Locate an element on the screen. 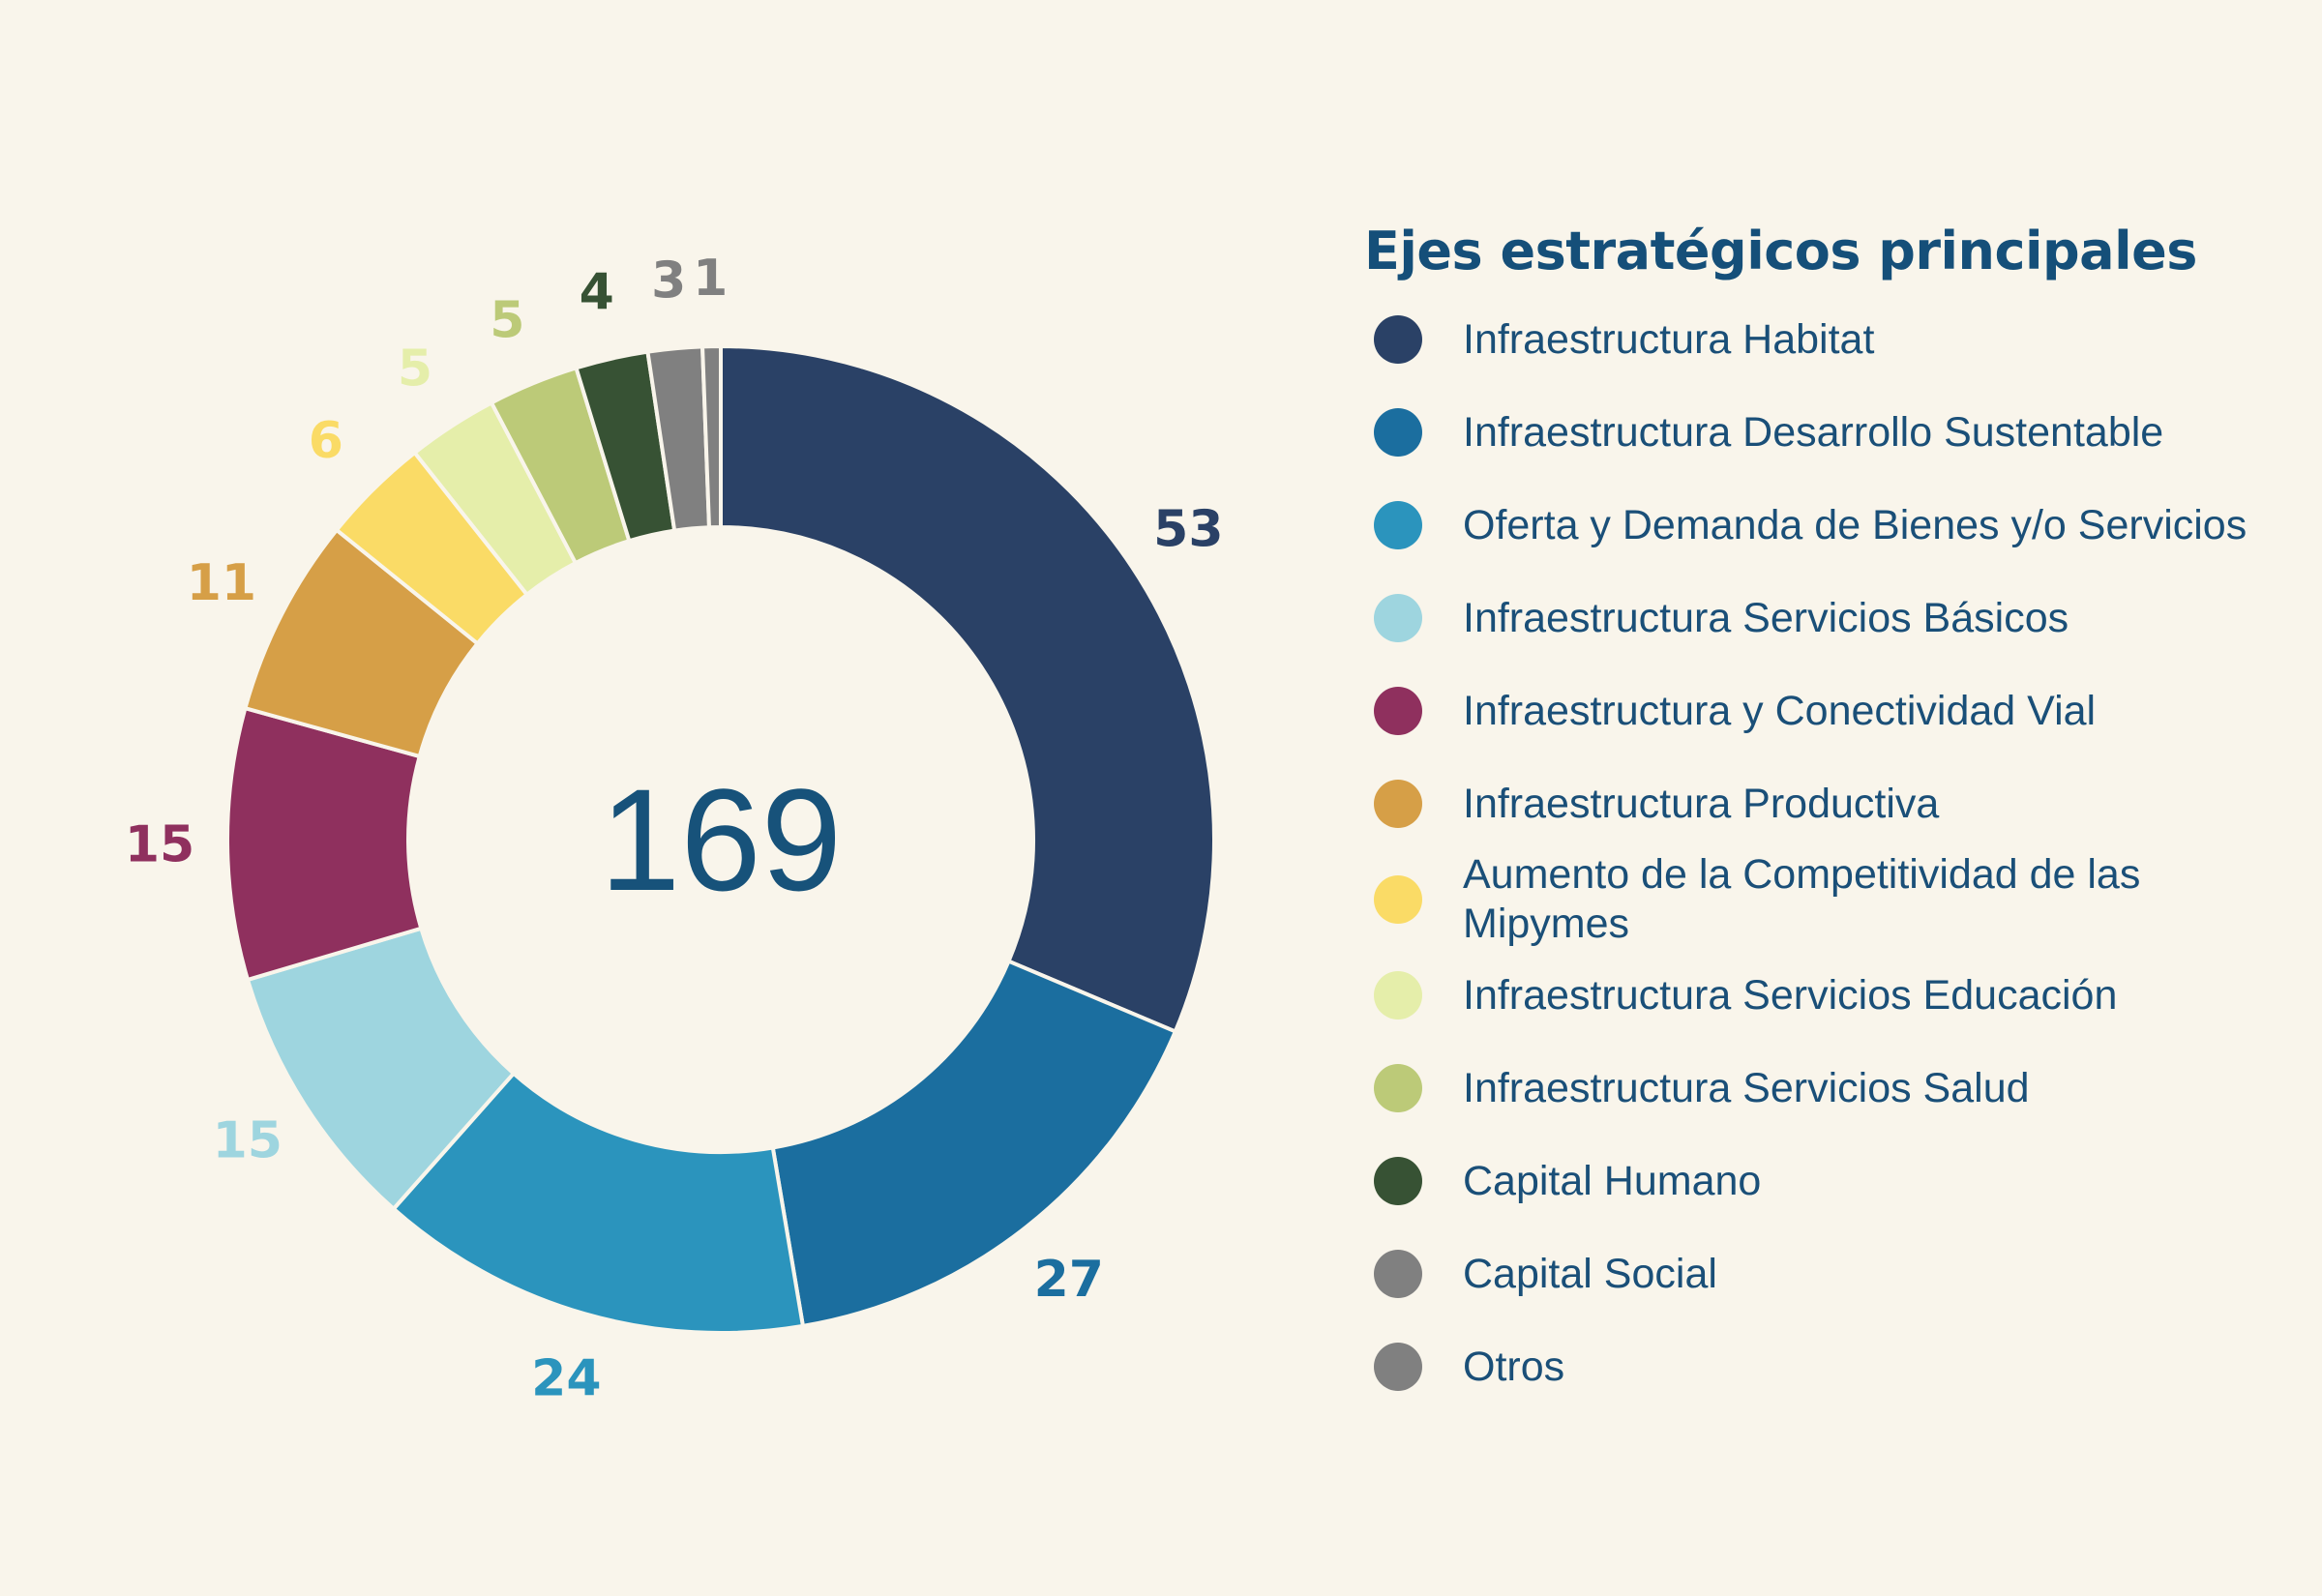 Image resolution: width=2322 pixels, height=1596 pixels. legend-item: Infraestructura Desarrollo Sustentable is located at coordinates (1828, 432).